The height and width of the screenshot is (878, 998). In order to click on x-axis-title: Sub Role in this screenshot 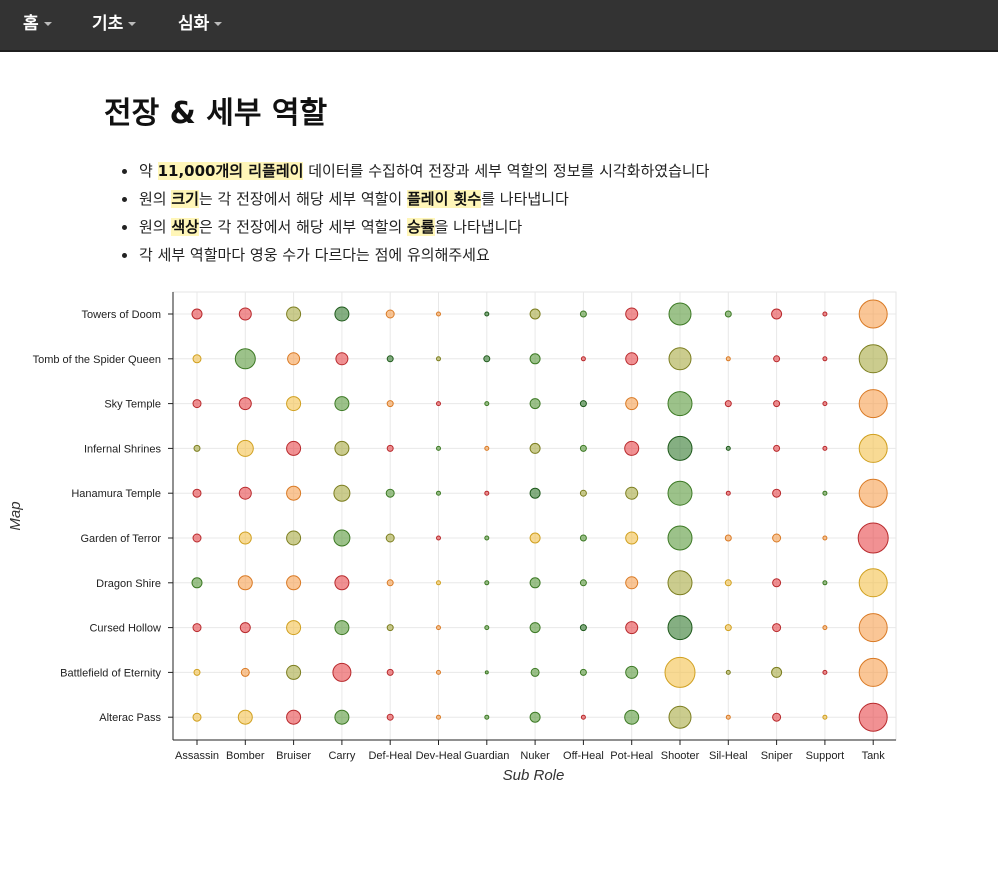, I will do `click(534, 775)`.